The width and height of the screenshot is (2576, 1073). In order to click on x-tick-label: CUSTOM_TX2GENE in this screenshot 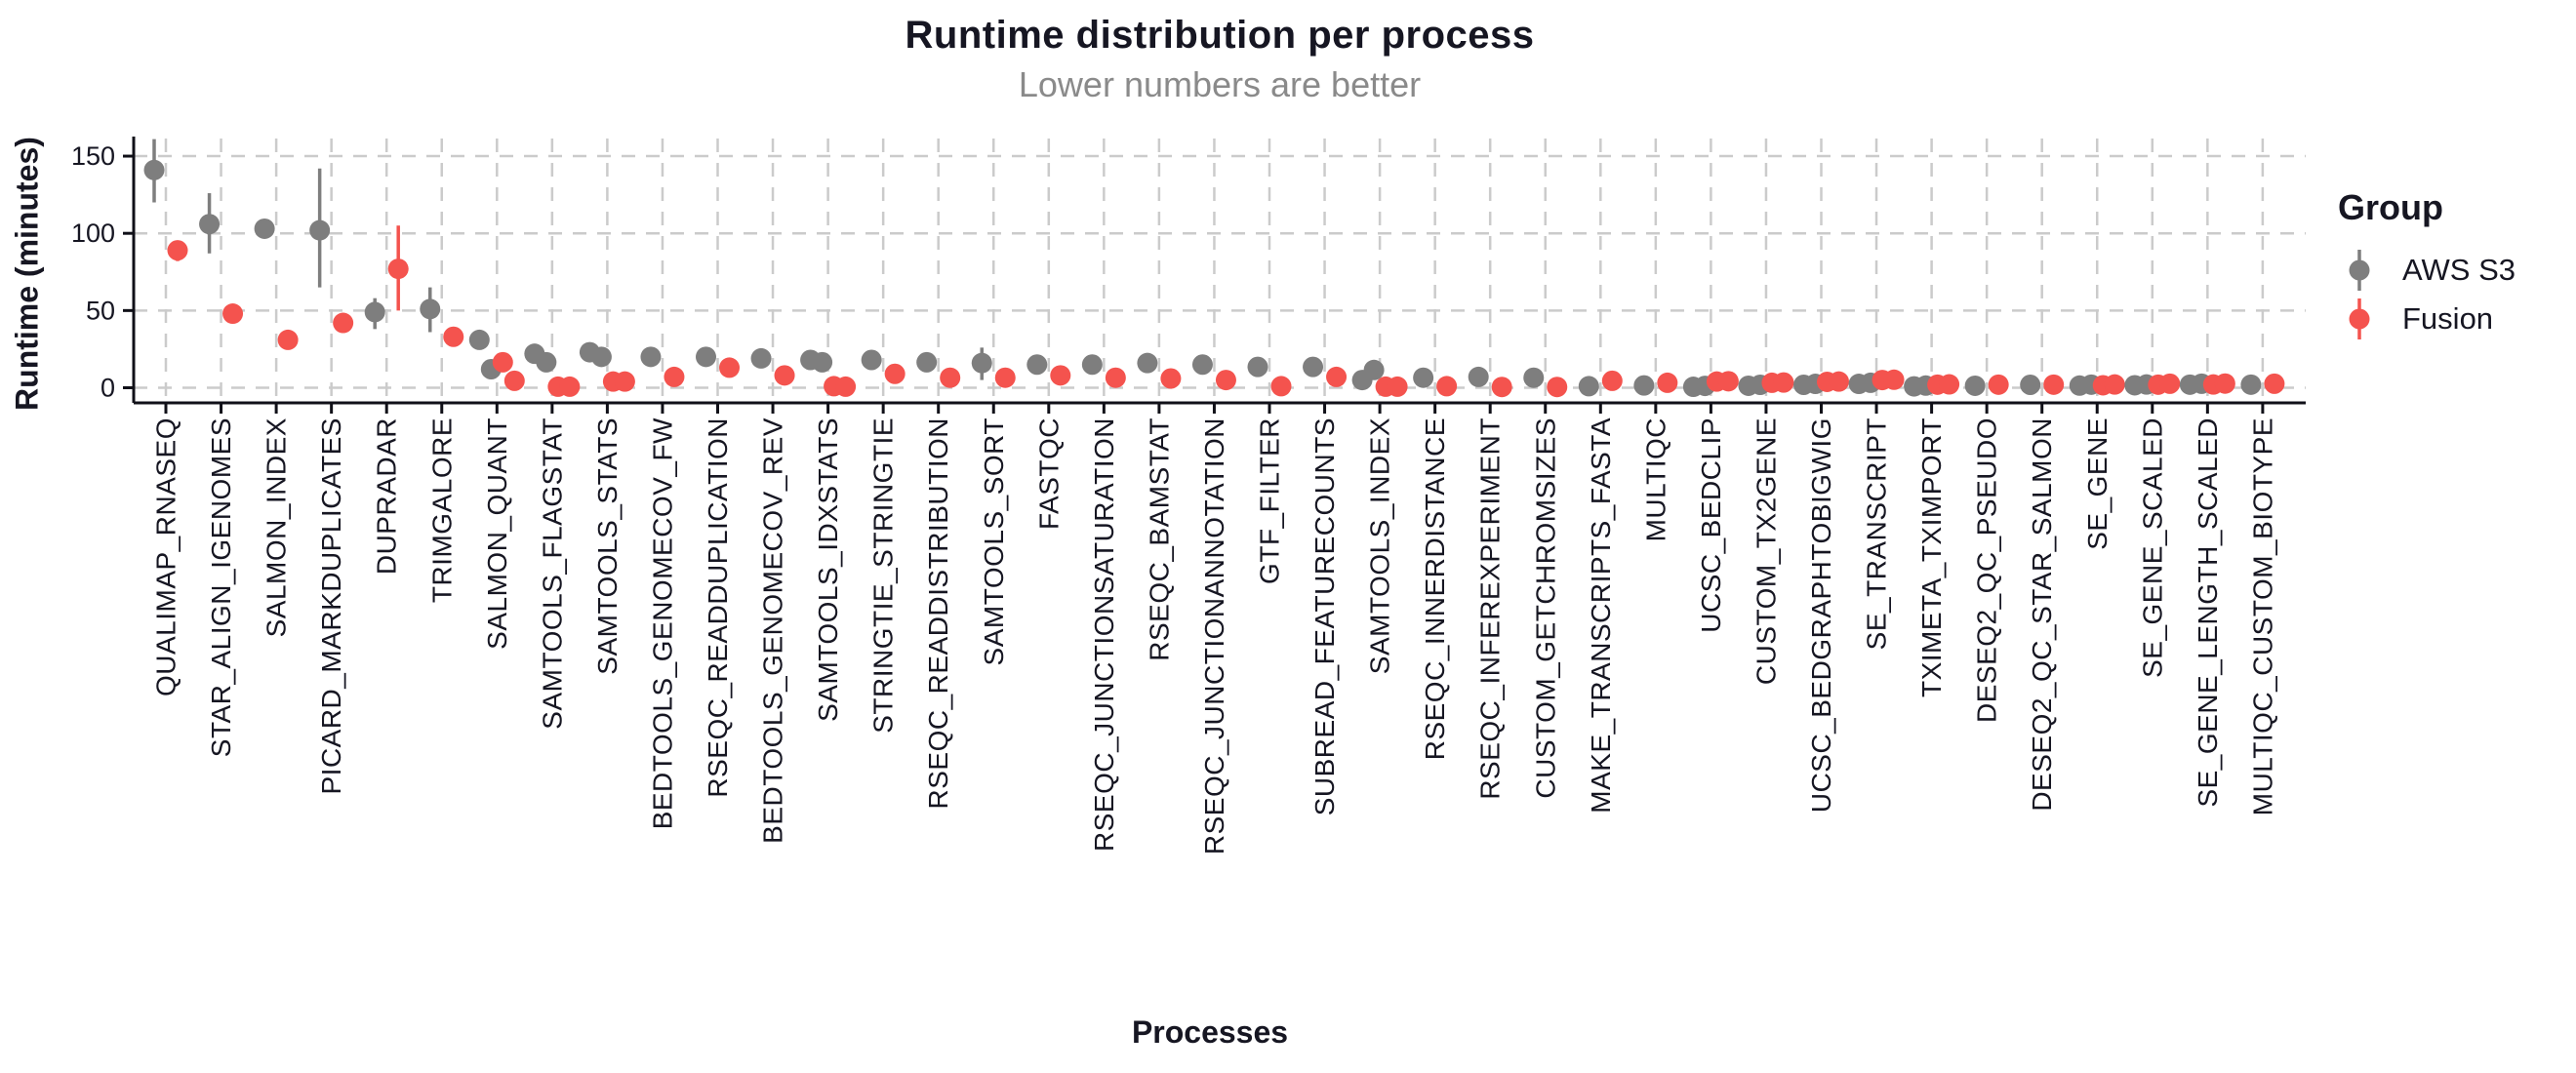, I will do `click(1766, 551)`.